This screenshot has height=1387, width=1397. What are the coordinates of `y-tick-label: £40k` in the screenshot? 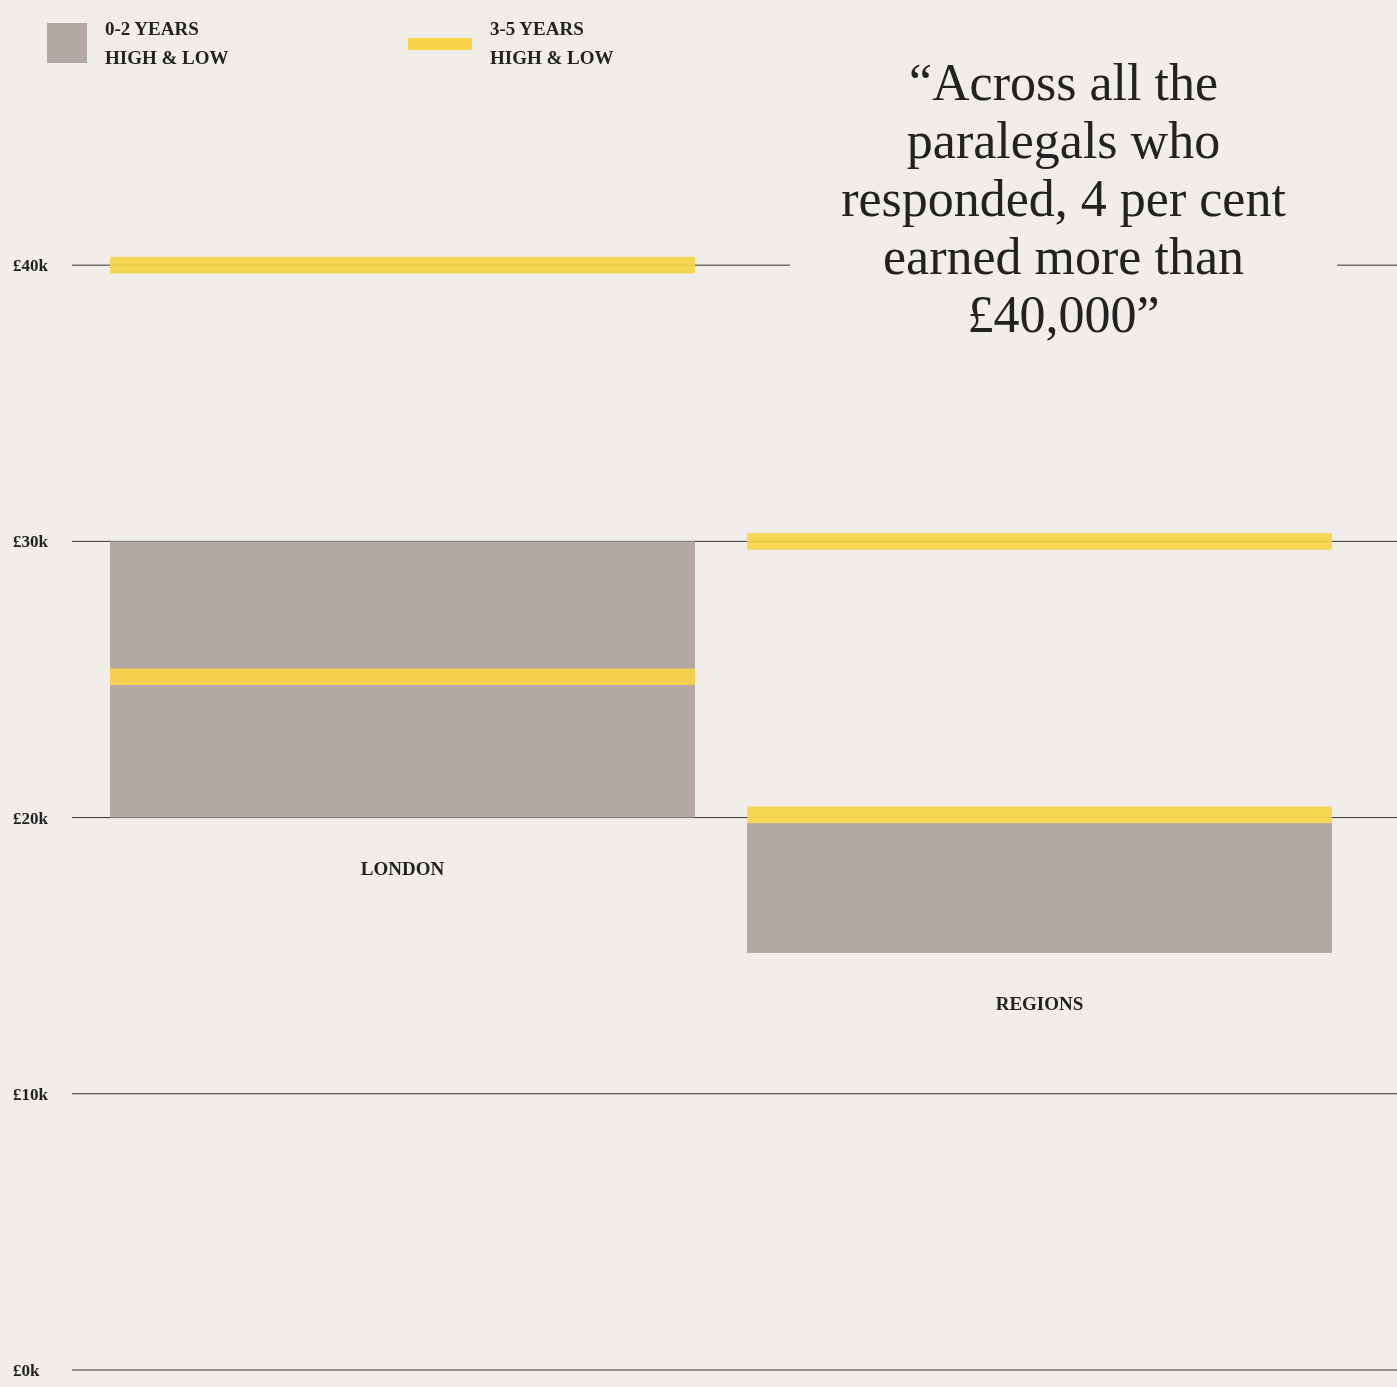 It's located at (31, 266).